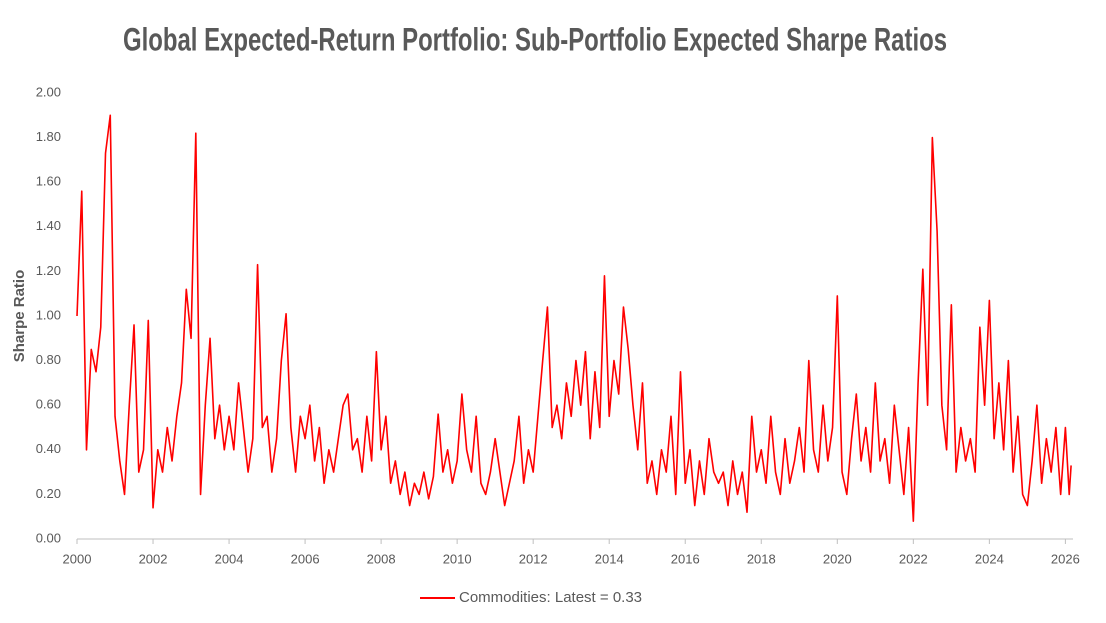 The image size is (1106, 623). What do you see at coordinates (48, 448) in the screenshot?
I see `y-tick-label: 0.40` at bounding box center [48, 448].